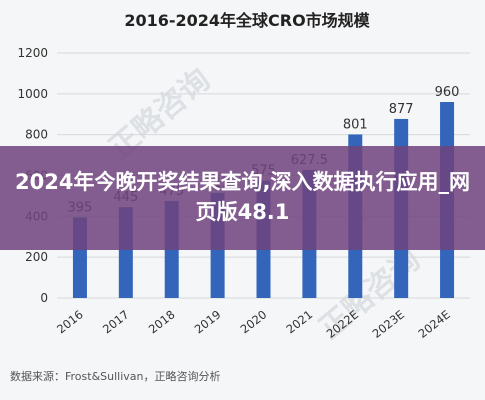  Describe the element at coordinates (116, 321) in the screenshot. I see `x-tick-label: 2017` at that location.